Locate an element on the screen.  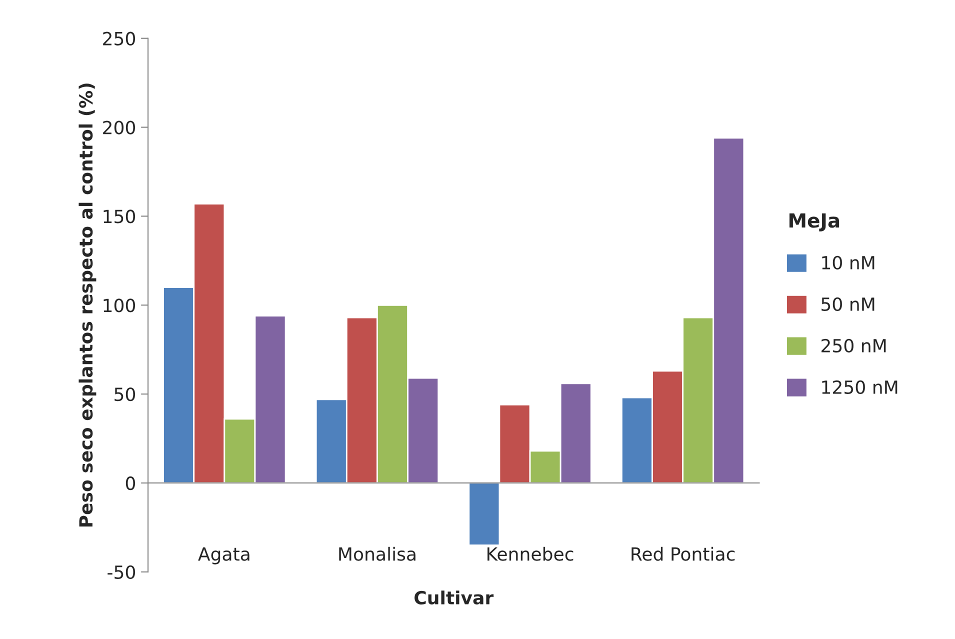
legend-label: 50 nM is located at coordinates (848, 304).